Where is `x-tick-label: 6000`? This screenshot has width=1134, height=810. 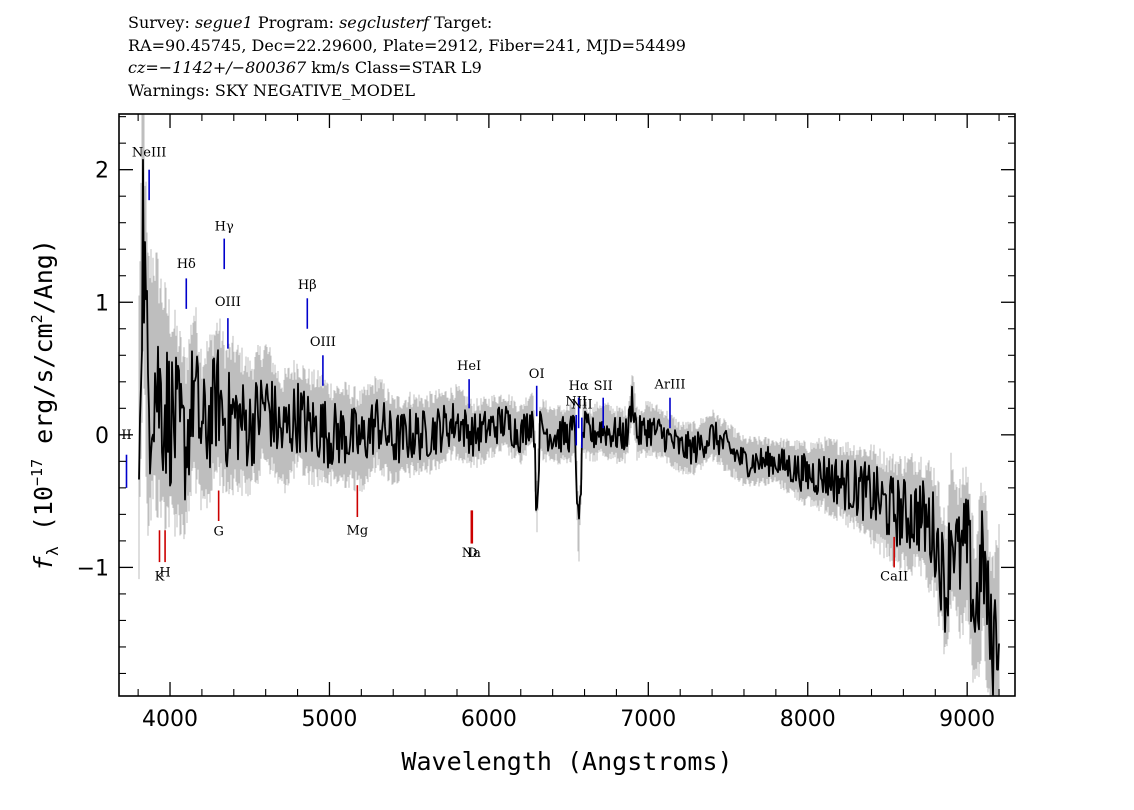
x-tick-label: 6000 is located at coordinates (489, 719).